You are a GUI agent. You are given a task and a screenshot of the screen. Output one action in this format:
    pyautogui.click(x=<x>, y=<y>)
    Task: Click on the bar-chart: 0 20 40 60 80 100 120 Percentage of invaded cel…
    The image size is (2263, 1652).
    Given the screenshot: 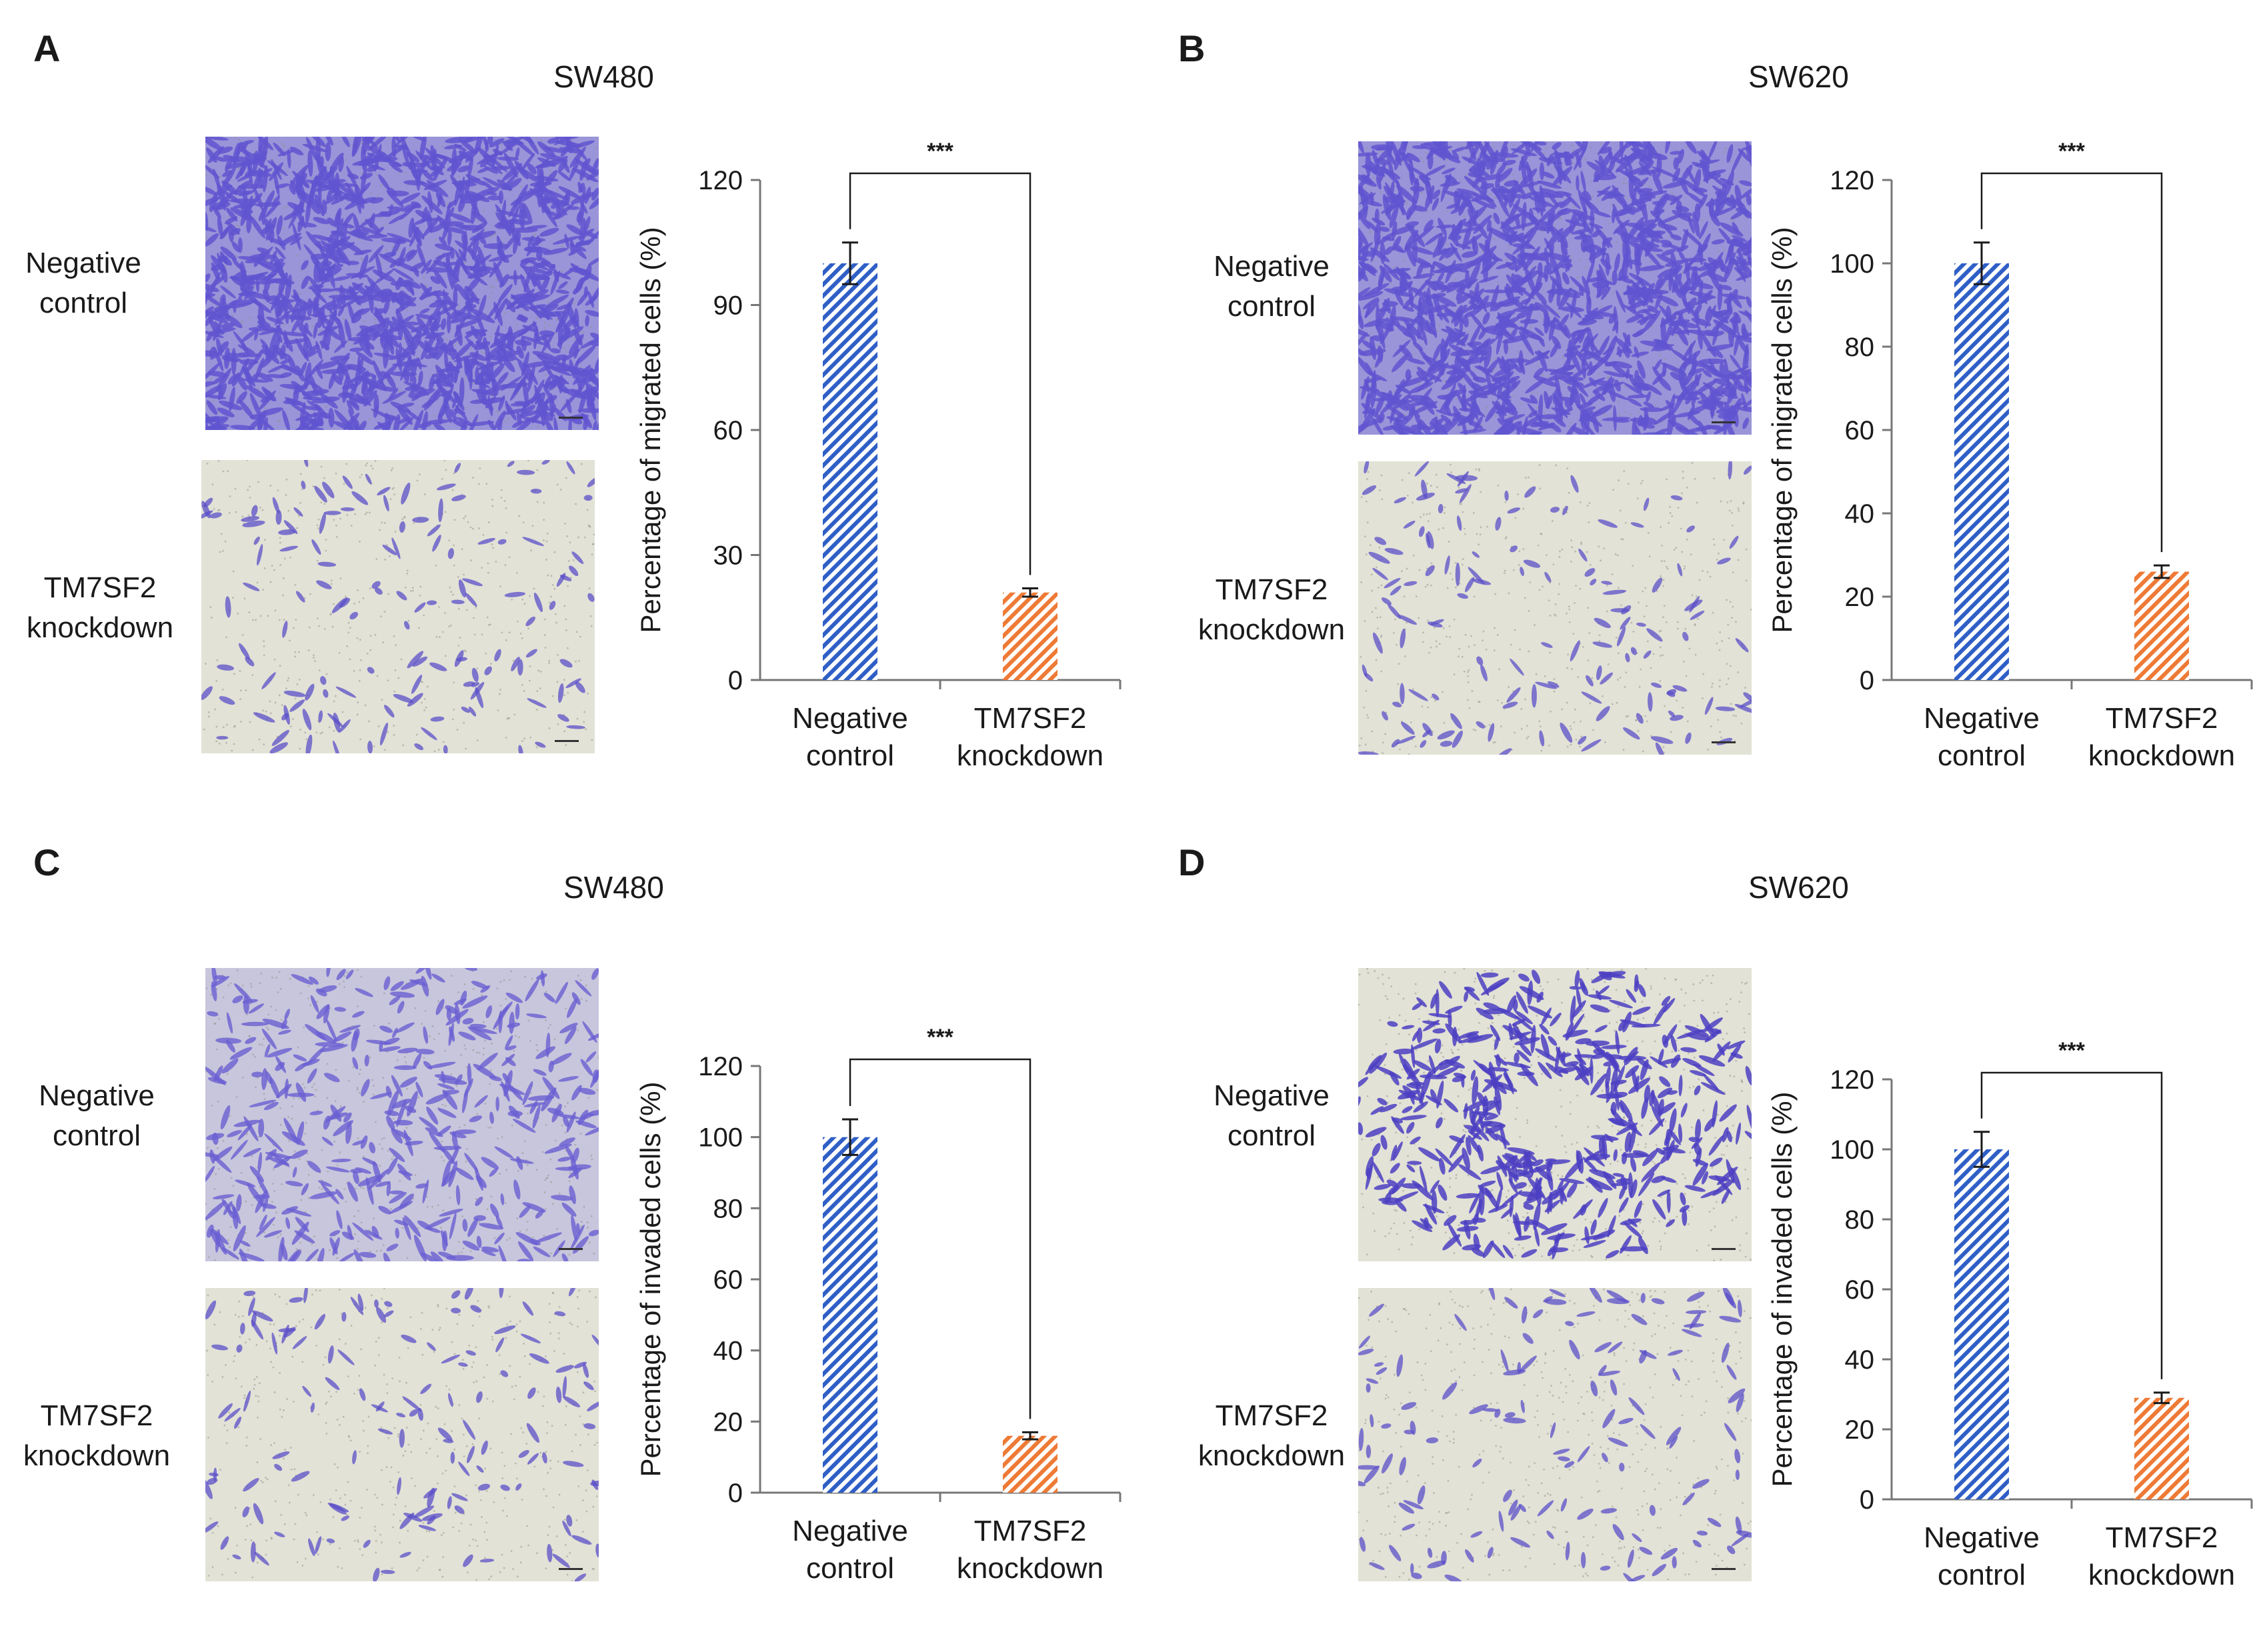 What is the action you would take?
    pyautogui.click(x=2004, y=1312)
    